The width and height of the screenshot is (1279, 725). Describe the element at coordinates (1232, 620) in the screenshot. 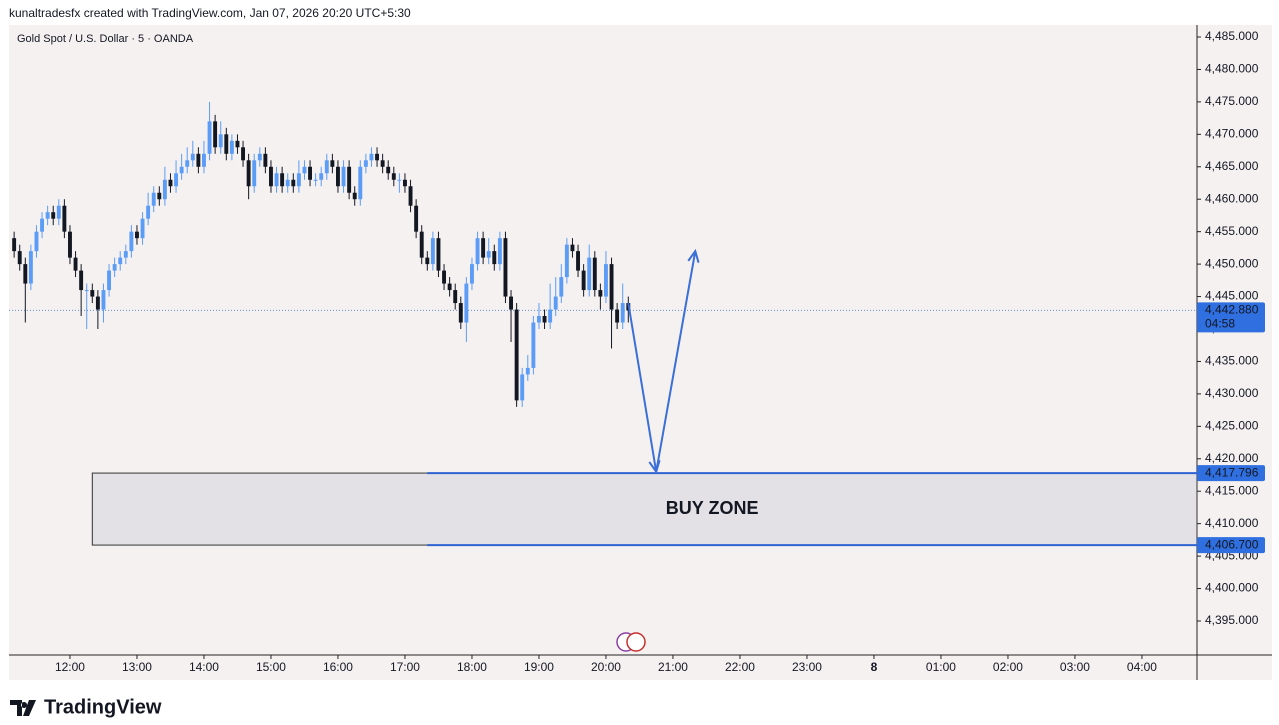

I see `y-tick-label: 4,395.000` at that location.